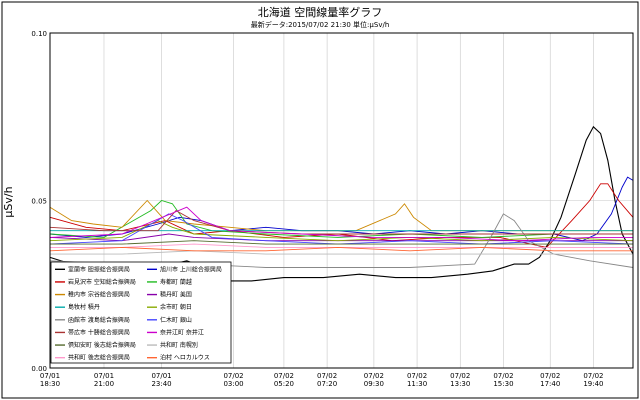 The height and width of the screenshot is (400, 640). Describe the element at coordinates (320, 24) in the screenshot. I see `chart-subtitle: 最新データ:2015/07/02 21:30 単位:μSv/h` at that location.